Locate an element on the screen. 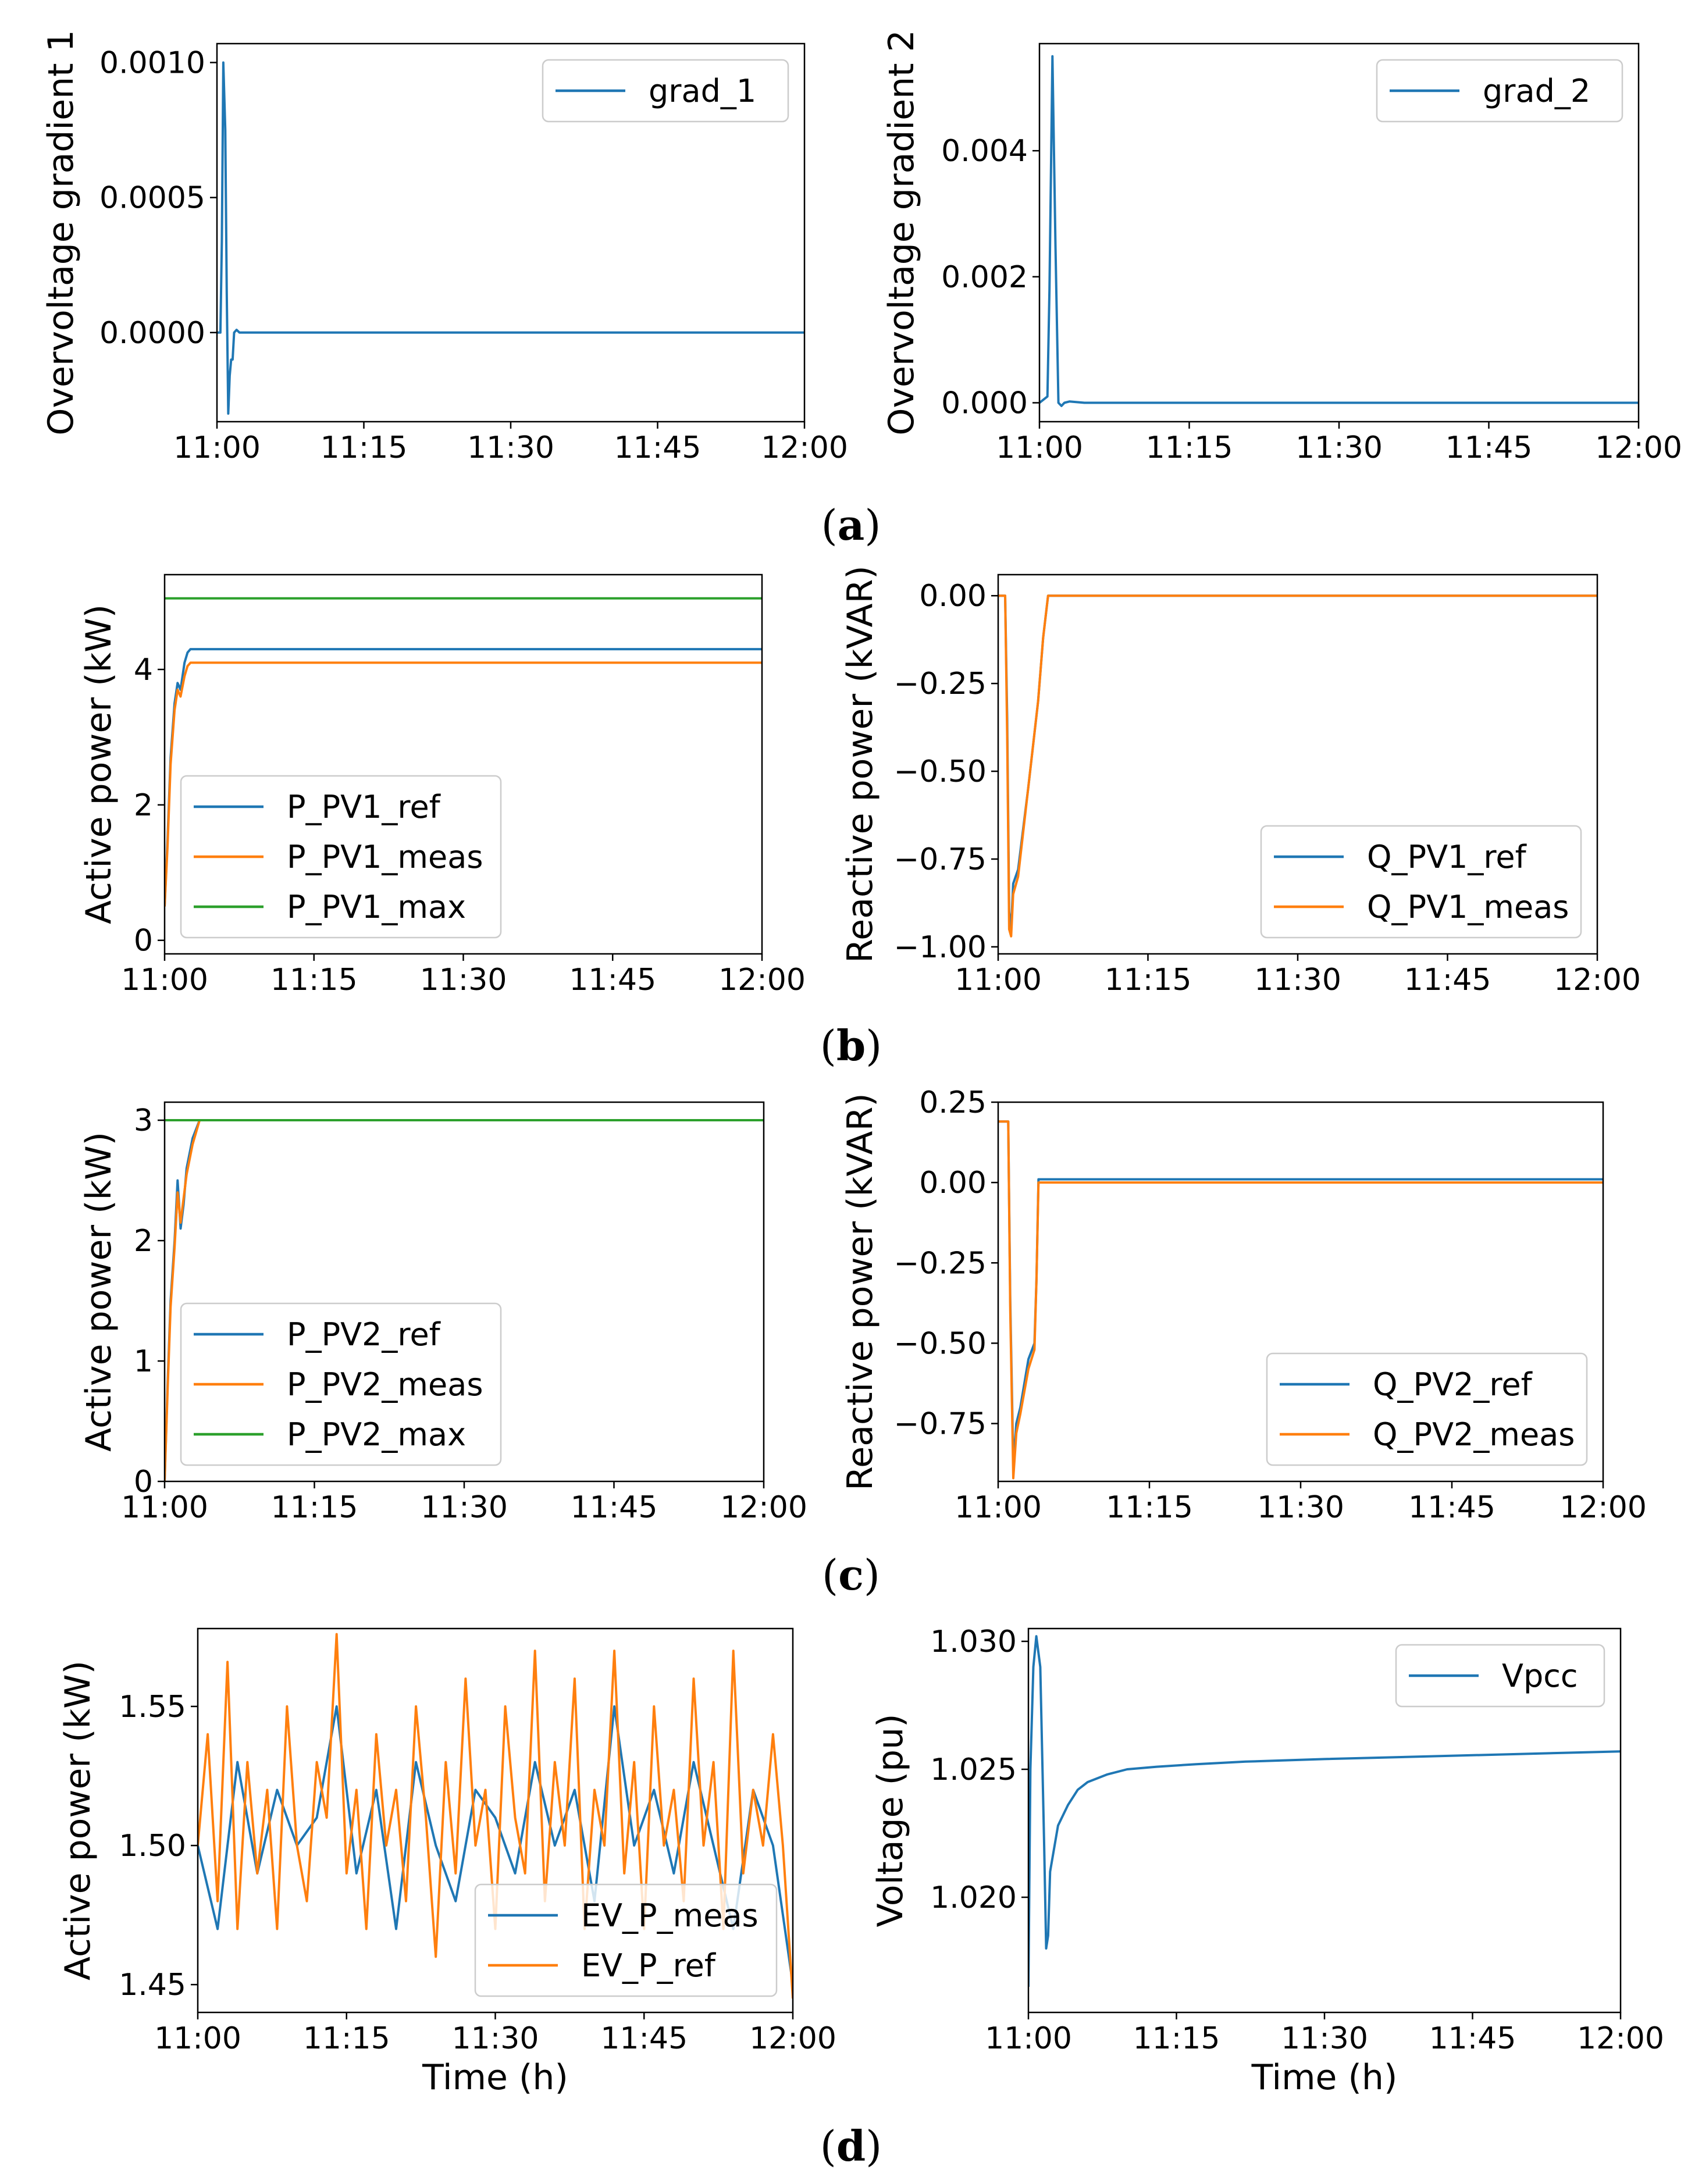  legend-entry: P_PV1_meas is located at coordinates (385, 857).